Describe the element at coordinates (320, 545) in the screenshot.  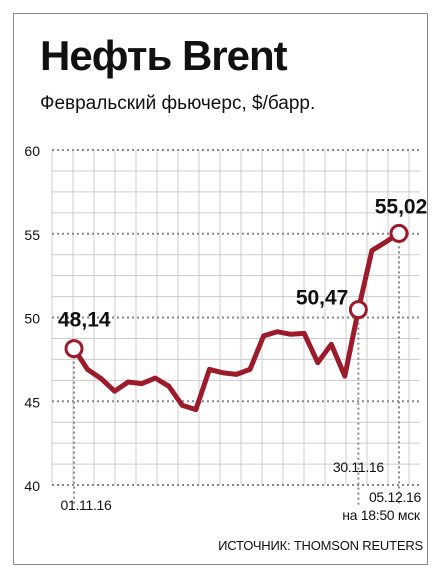
I see `source-note: ИСТОЧНИК: THOMSON REUTERS` at that location.